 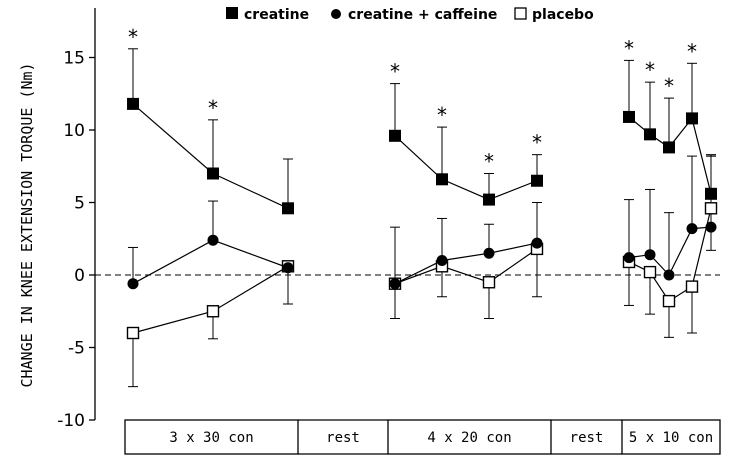 I want to click on y-tick-label: 5, so click(x=79, y=204).